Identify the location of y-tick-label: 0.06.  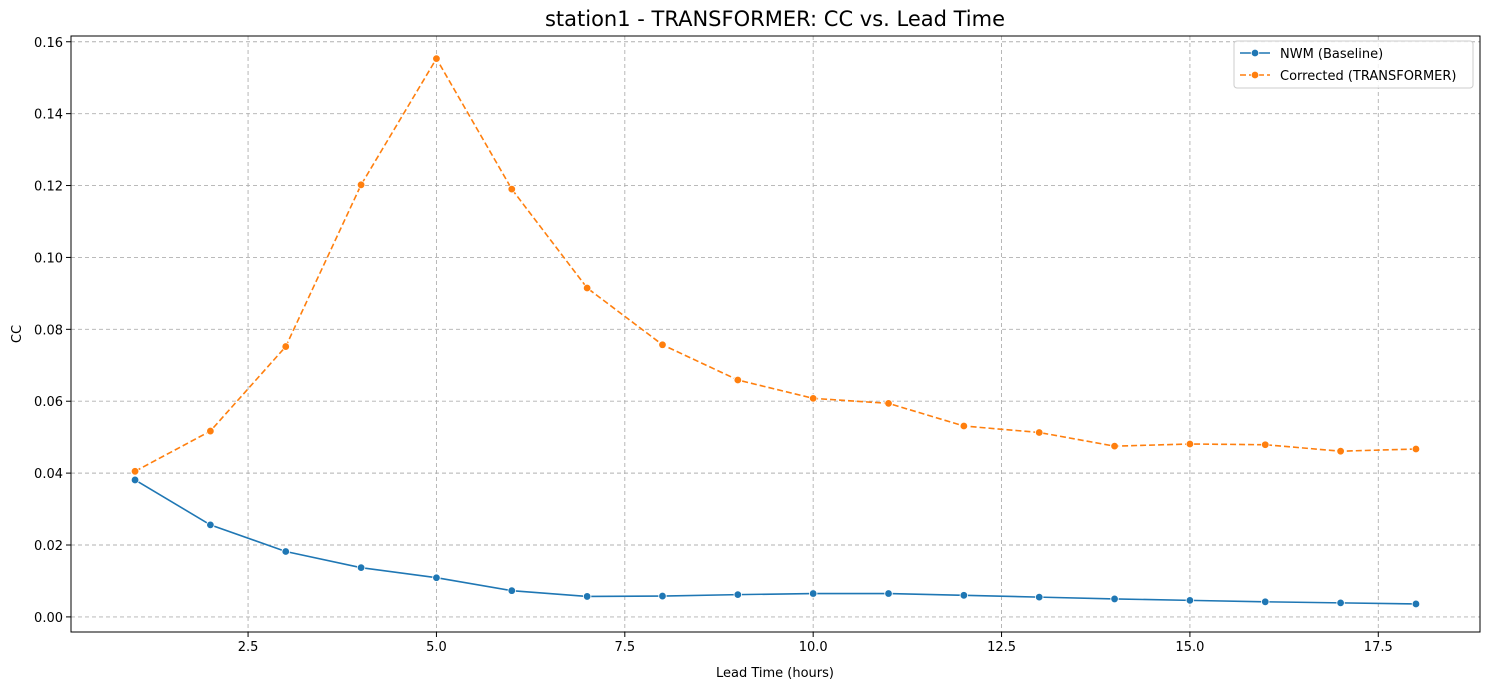
(48, 402).